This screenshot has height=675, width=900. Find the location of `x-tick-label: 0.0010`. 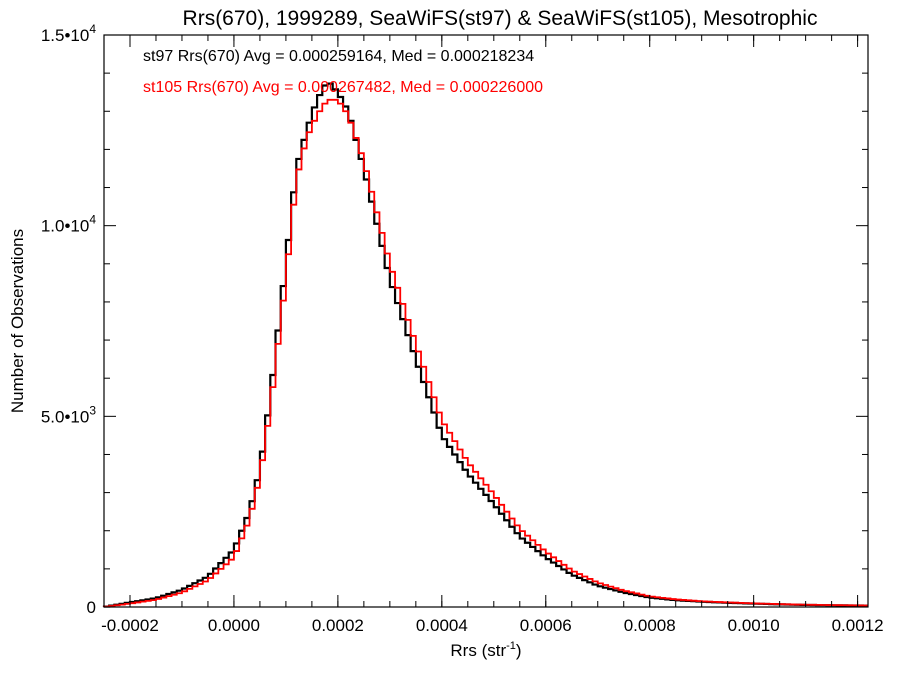

x-tick-label: 0.0010 is located at coordinates (754, 625).